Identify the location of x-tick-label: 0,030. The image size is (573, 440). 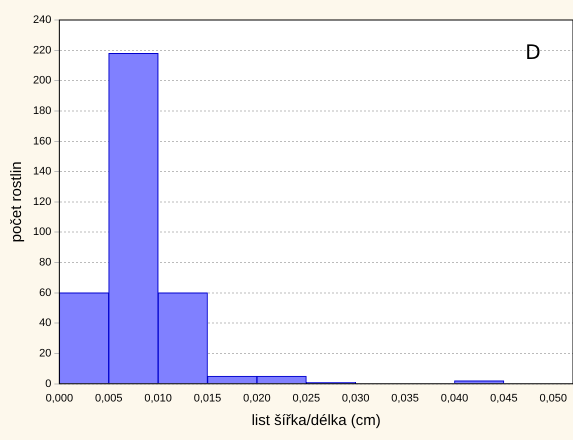
(356, 398).